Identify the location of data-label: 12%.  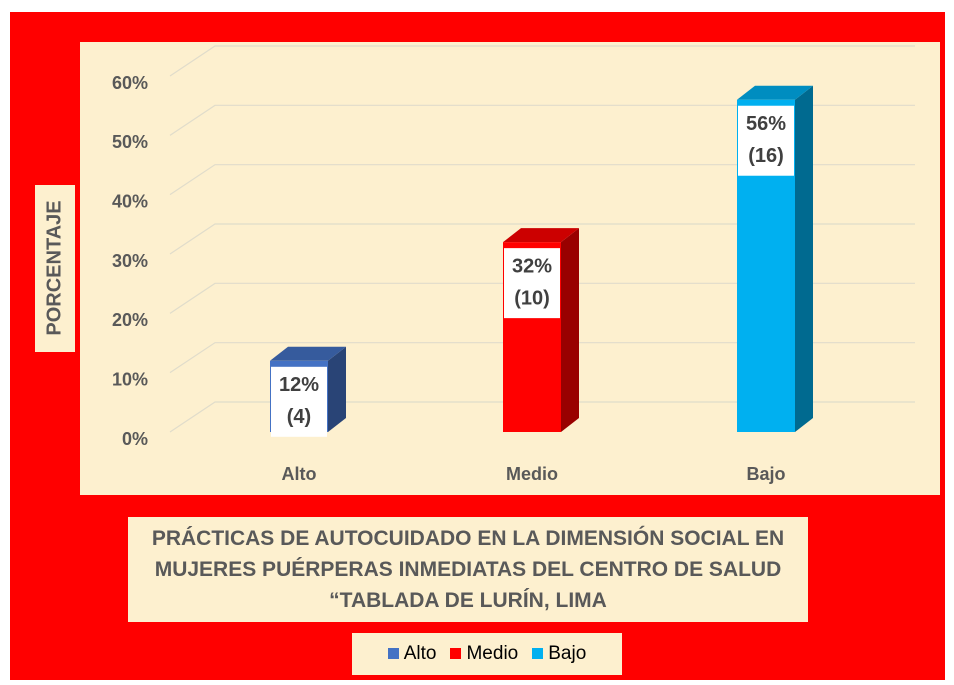
(299, 385).